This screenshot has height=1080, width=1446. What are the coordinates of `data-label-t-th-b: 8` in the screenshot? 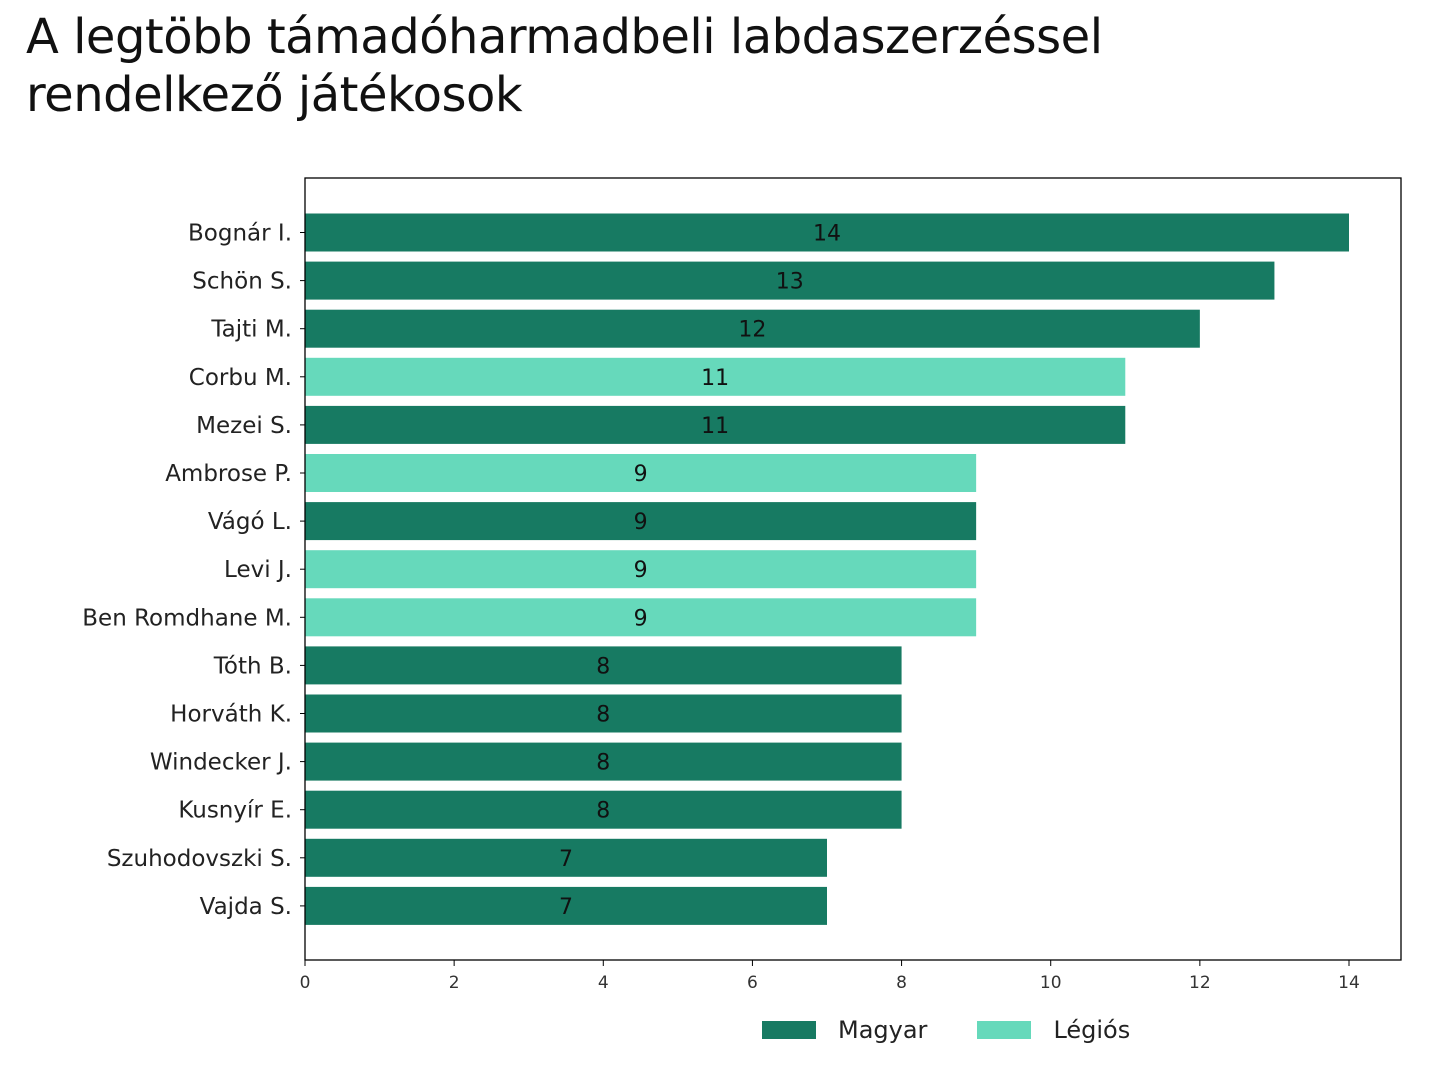 It's located at (603, 666).